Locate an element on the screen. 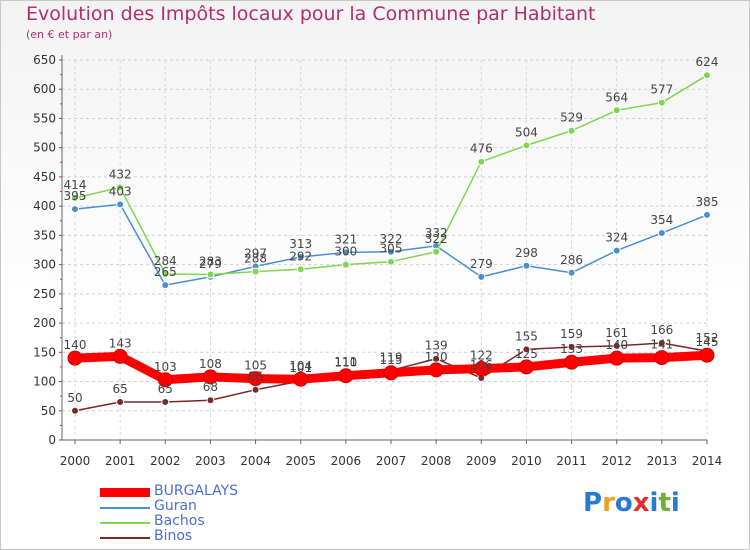 Image resolution: width=750 pixels, height=550 pixels. data-label-guran: 298 is located at coordinates (526, 253).